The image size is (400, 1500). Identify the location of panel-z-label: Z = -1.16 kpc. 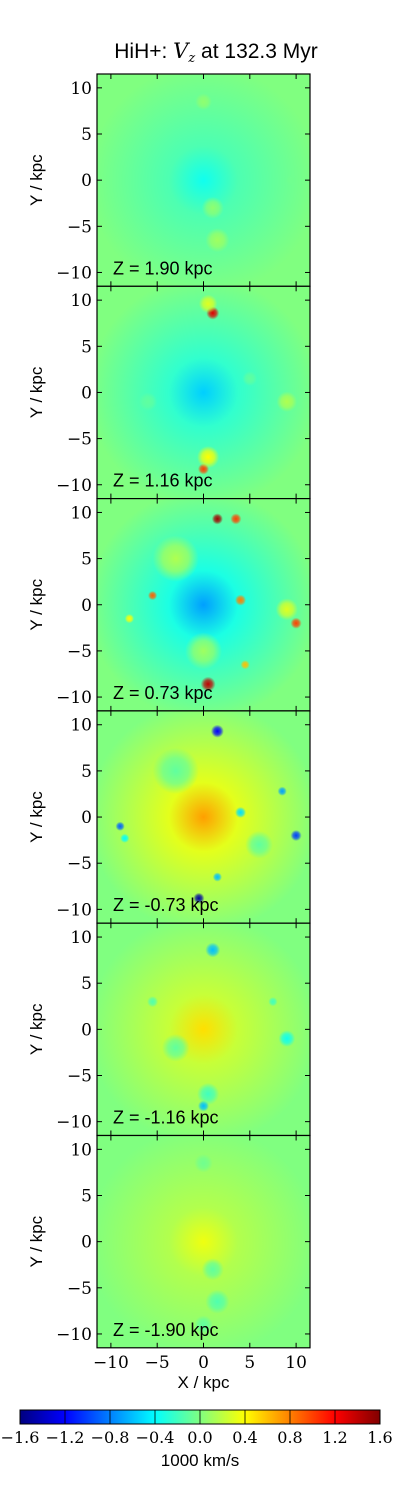
(166, 1118).